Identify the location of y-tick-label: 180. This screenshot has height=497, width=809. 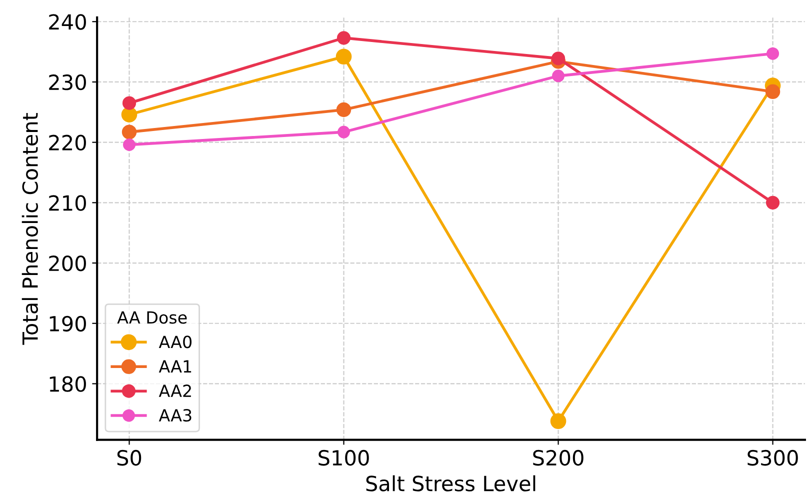
(68, 384).